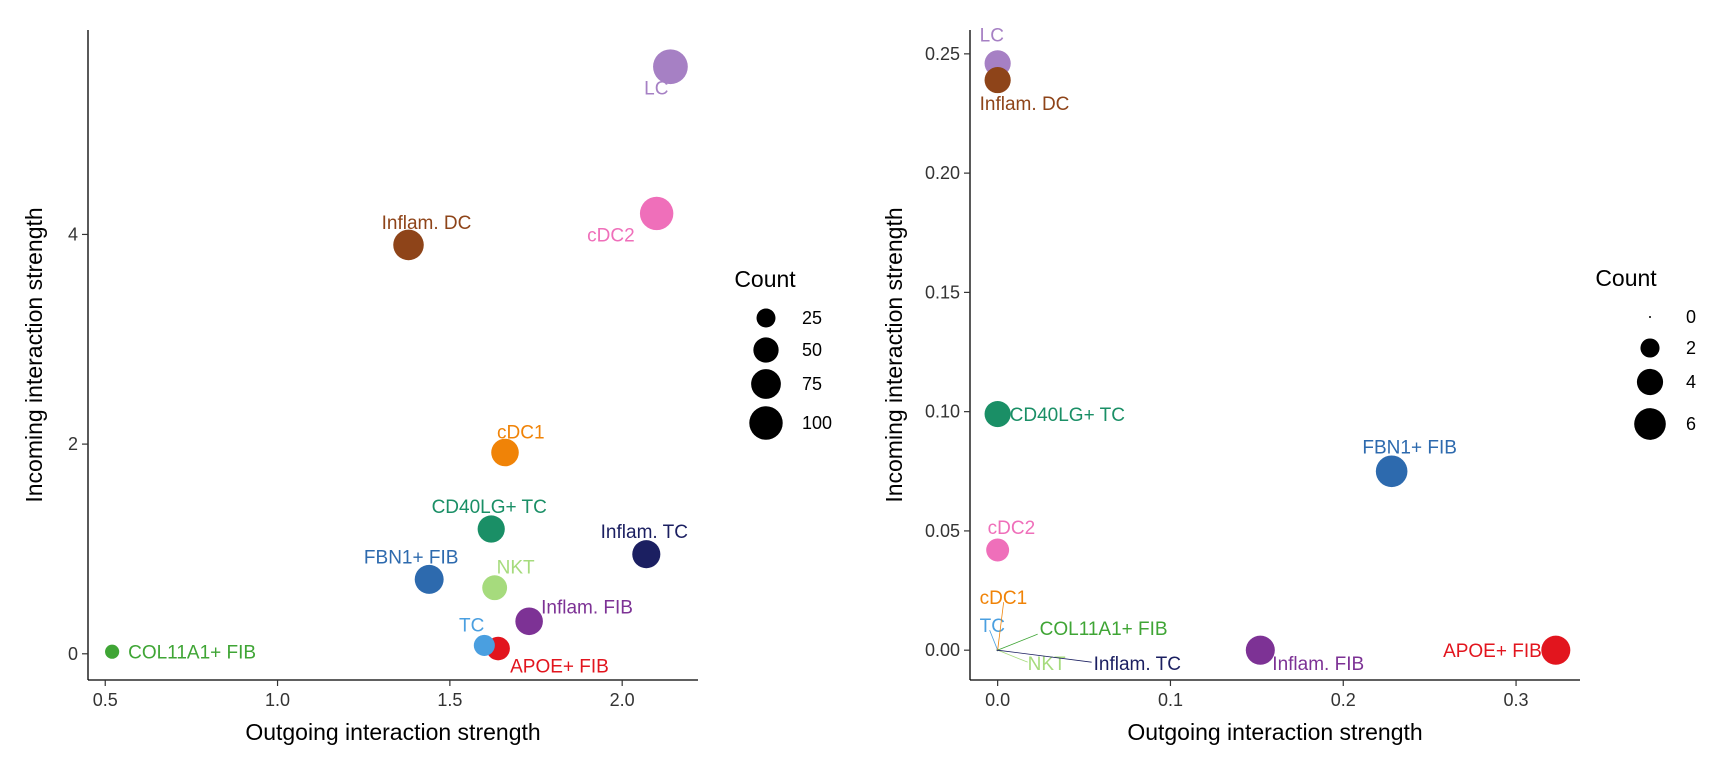 This screenshot has width=1728, height=773. What do you see at coordinates (495, 588) in the screenshot?
I see `point-nkt` at bounding box center [495, 588].